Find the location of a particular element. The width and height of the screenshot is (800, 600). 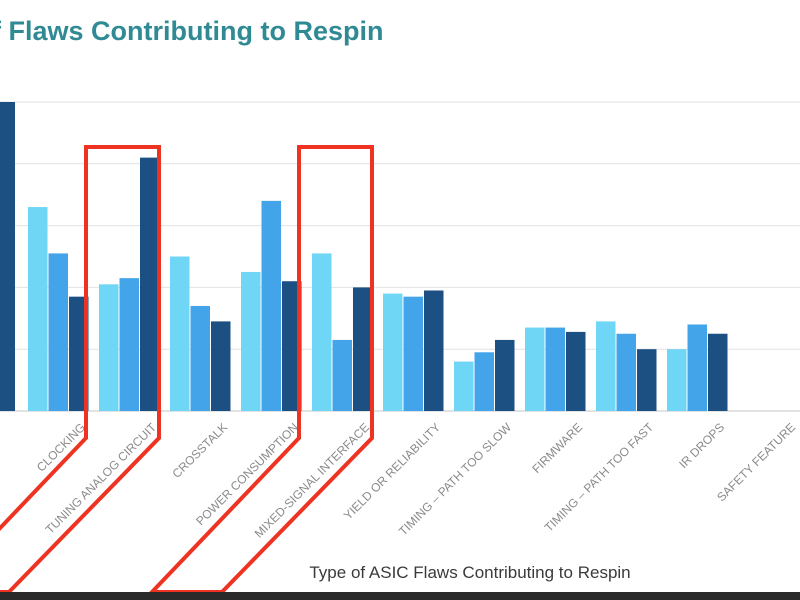

category-tick-label: MIXED-SIGNAL INTERFACE is located at coordinates (312, 480).